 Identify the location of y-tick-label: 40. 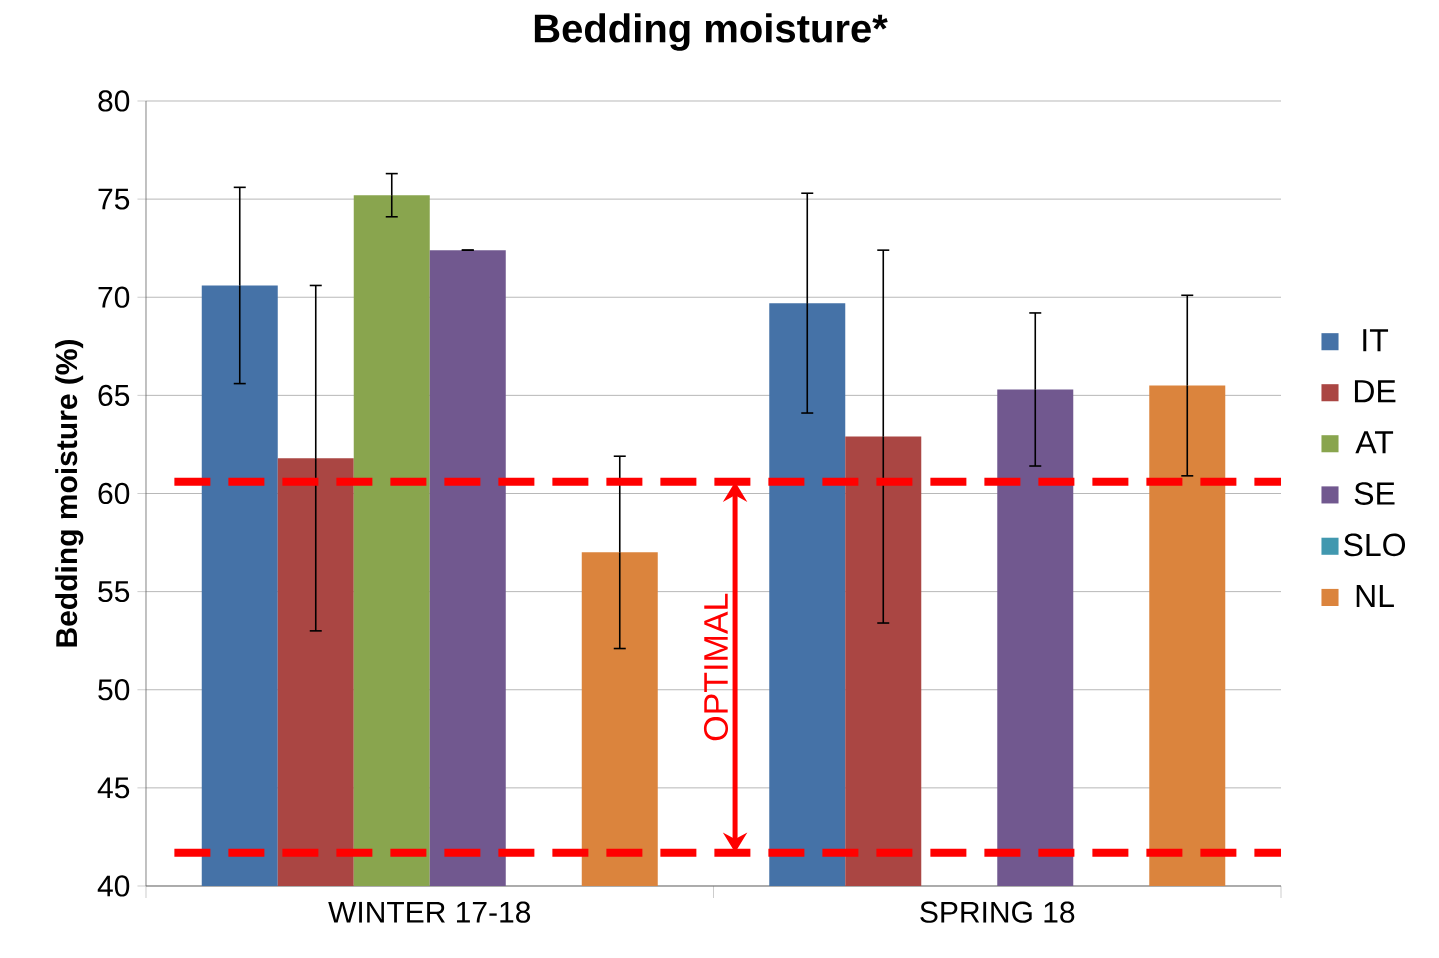
(113, 886).